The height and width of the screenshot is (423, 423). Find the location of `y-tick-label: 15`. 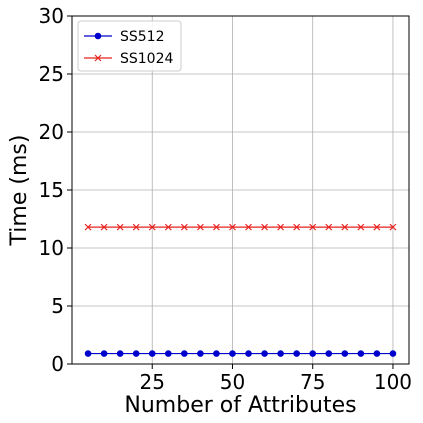

y-tick-label: 15 is located at coordinates (51, 190).